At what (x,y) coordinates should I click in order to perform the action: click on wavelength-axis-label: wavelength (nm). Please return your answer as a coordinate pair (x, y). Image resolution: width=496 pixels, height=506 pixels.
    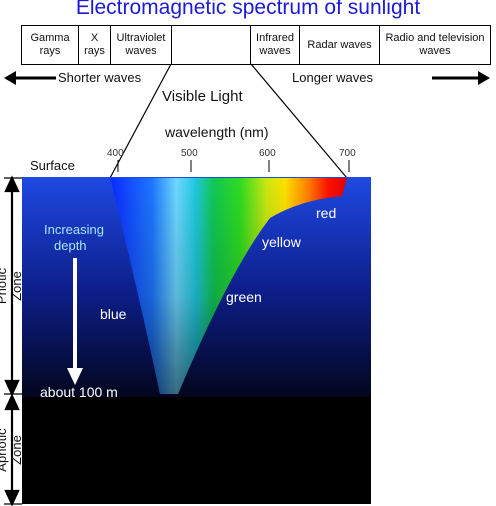
    Looking at the image, I should click on (217, 132).